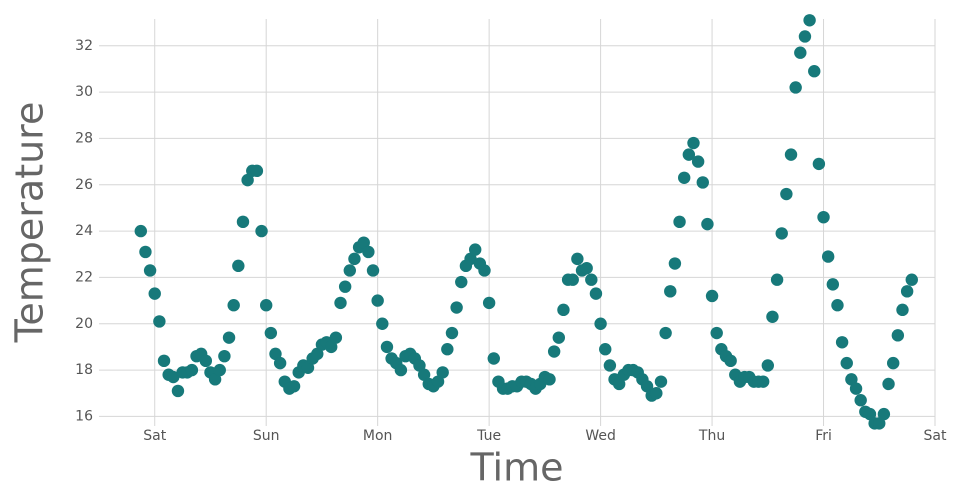 Image resolution: width=960 pixels, height=500 pixels. What do you see at coordinates (84, 92) in the screenshot?
I see `y-tick-label: 30` at bounding box center [84, 92].